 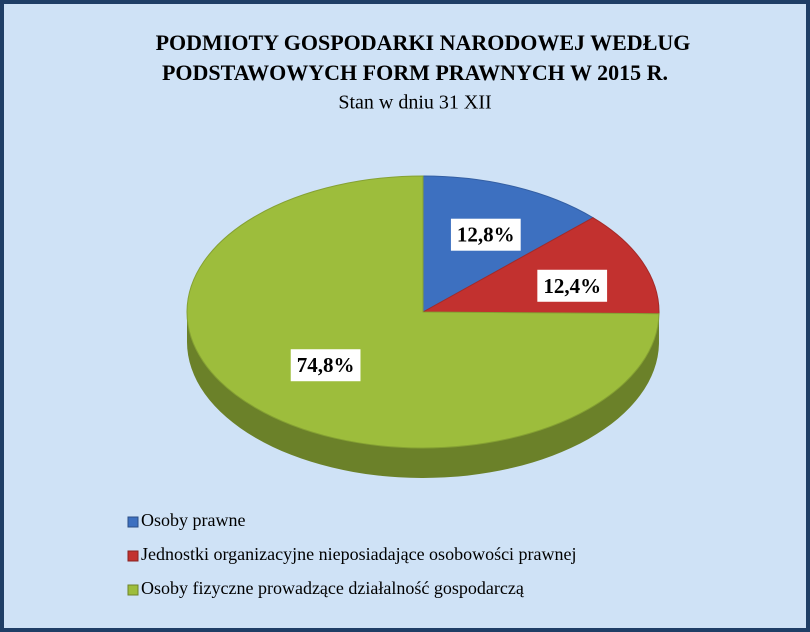 I want to click on legend-label: Osoby prawne, so click(x=193, y=520).